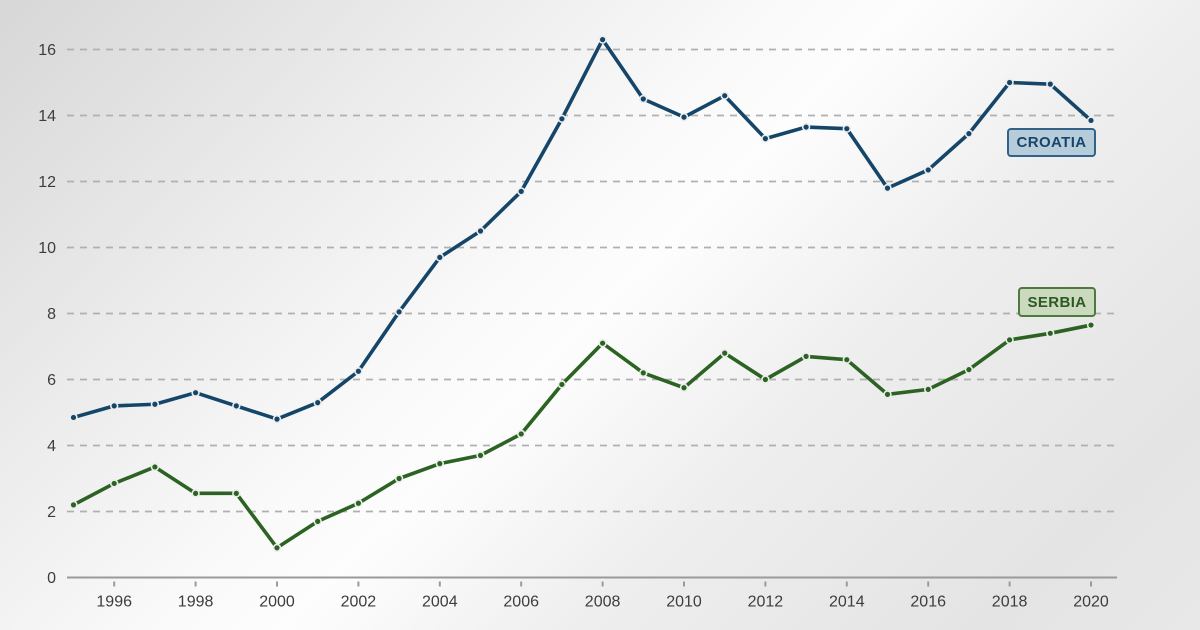  Describe the element at coordinates (47, 116) in the screenshot. I see `y-tick-label-14: 14` at that location.